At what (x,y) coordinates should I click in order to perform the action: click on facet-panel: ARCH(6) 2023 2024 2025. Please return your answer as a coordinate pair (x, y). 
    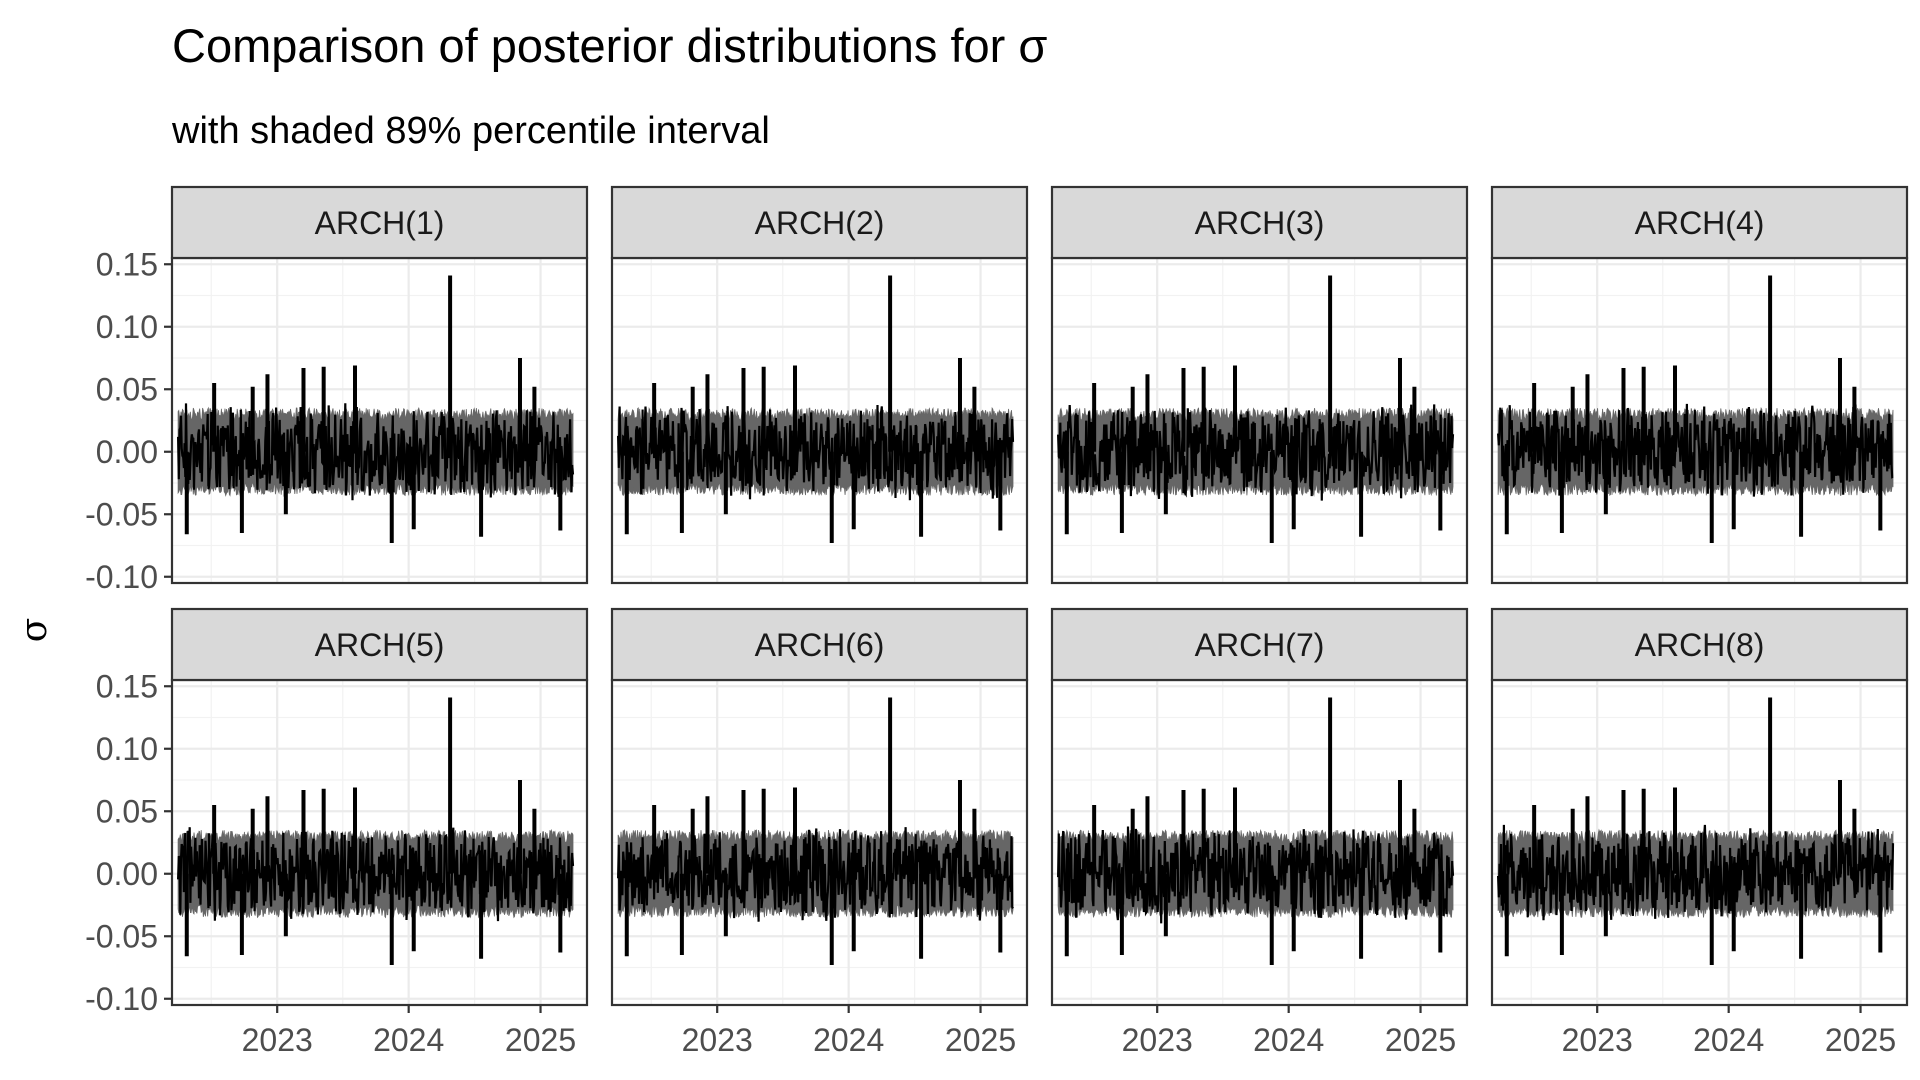
    Looking at the image, I should click on (819, 832).